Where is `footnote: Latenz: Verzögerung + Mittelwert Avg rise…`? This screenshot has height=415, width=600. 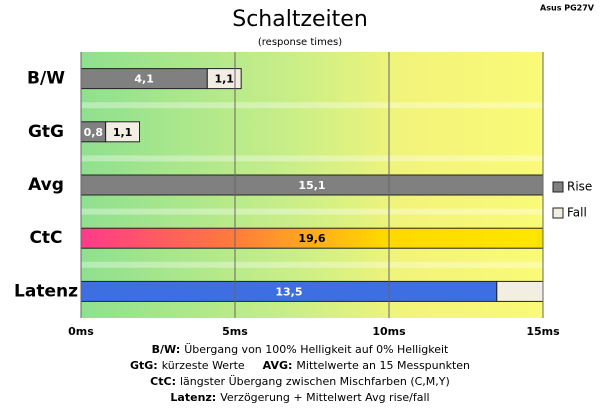 footnote: Latenz: Verzögerung + Mittelwert Avg rise… is located at coordinates (299, 397).